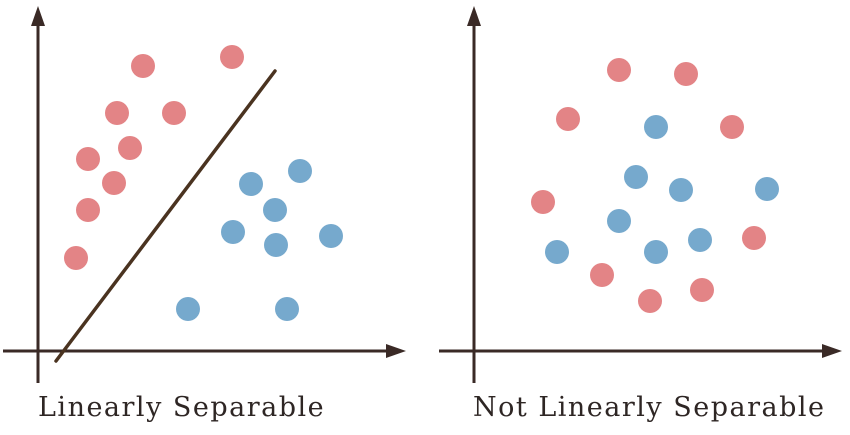 The width and height of the screenshot is (850, 435). What do you see at coordinates (832, 351) in the screenshot?
I see `right-x-axis-arrowhead` at bounding box center [832, 351].